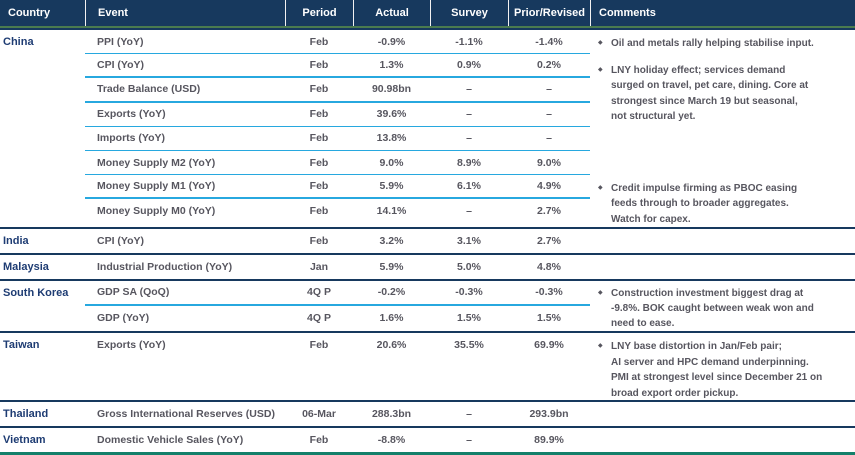 The image size is (855, 455). I want to click on actual-cell: 13.8%, so click(391, 138).